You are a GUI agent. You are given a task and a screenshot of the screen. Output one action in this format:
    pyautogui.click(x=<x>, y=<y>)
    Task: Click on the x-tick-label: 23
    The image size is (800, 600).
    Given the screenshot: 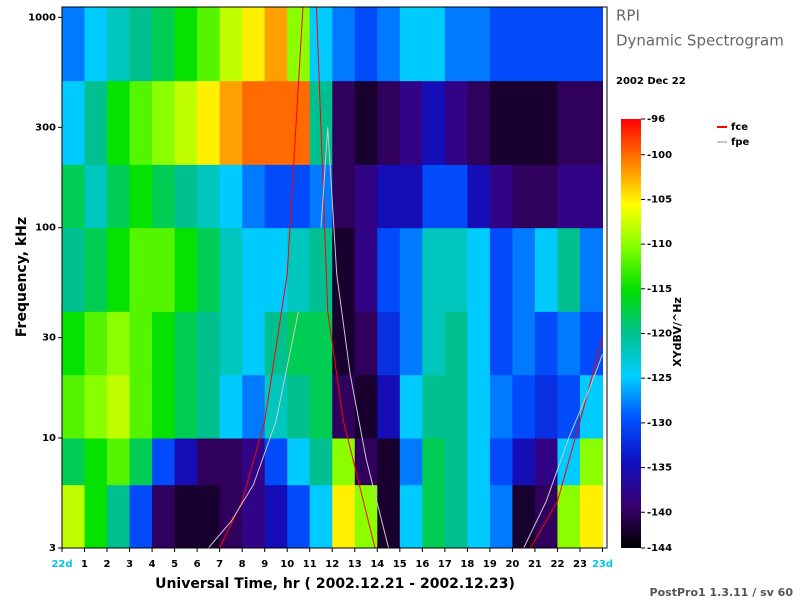 What is the action you would take?
    pyautogui.click(x=580, y=564)
    